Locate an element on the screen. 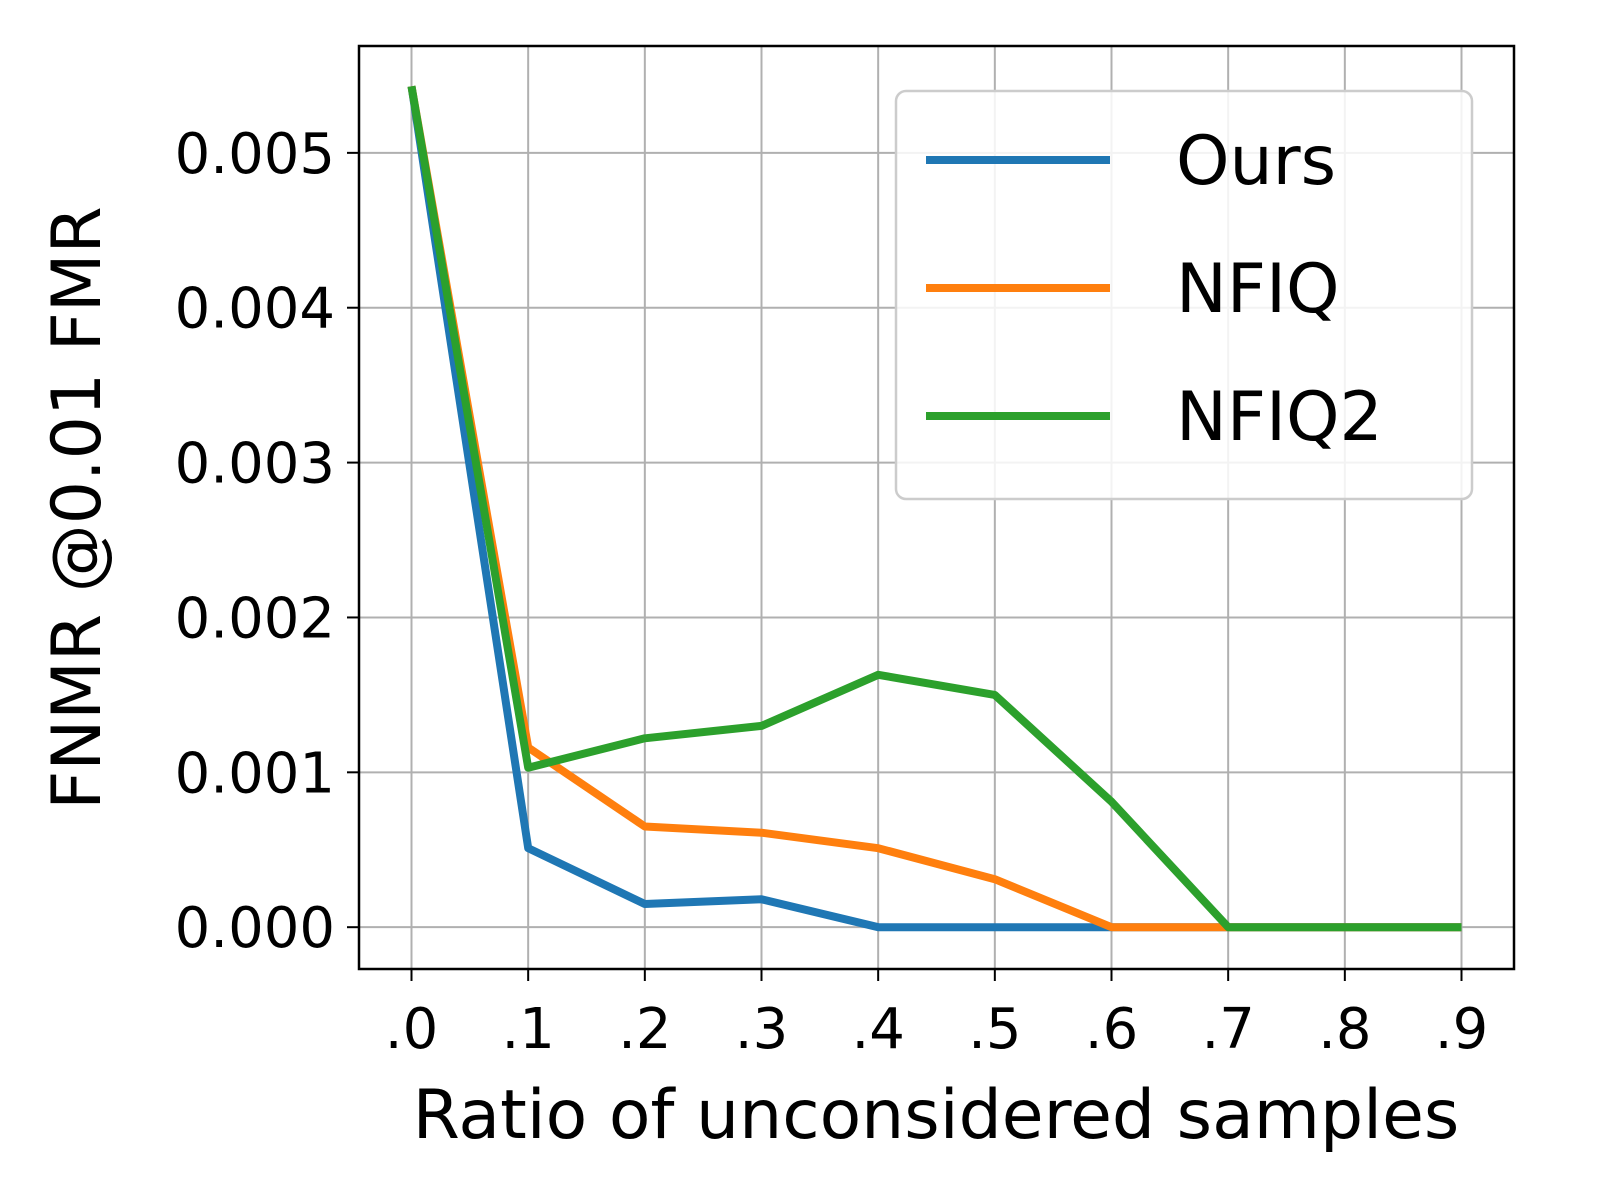 This screenshot has width=1600, height=1200. x-tick-label: .9 is located at coordinates (1461, 1029).